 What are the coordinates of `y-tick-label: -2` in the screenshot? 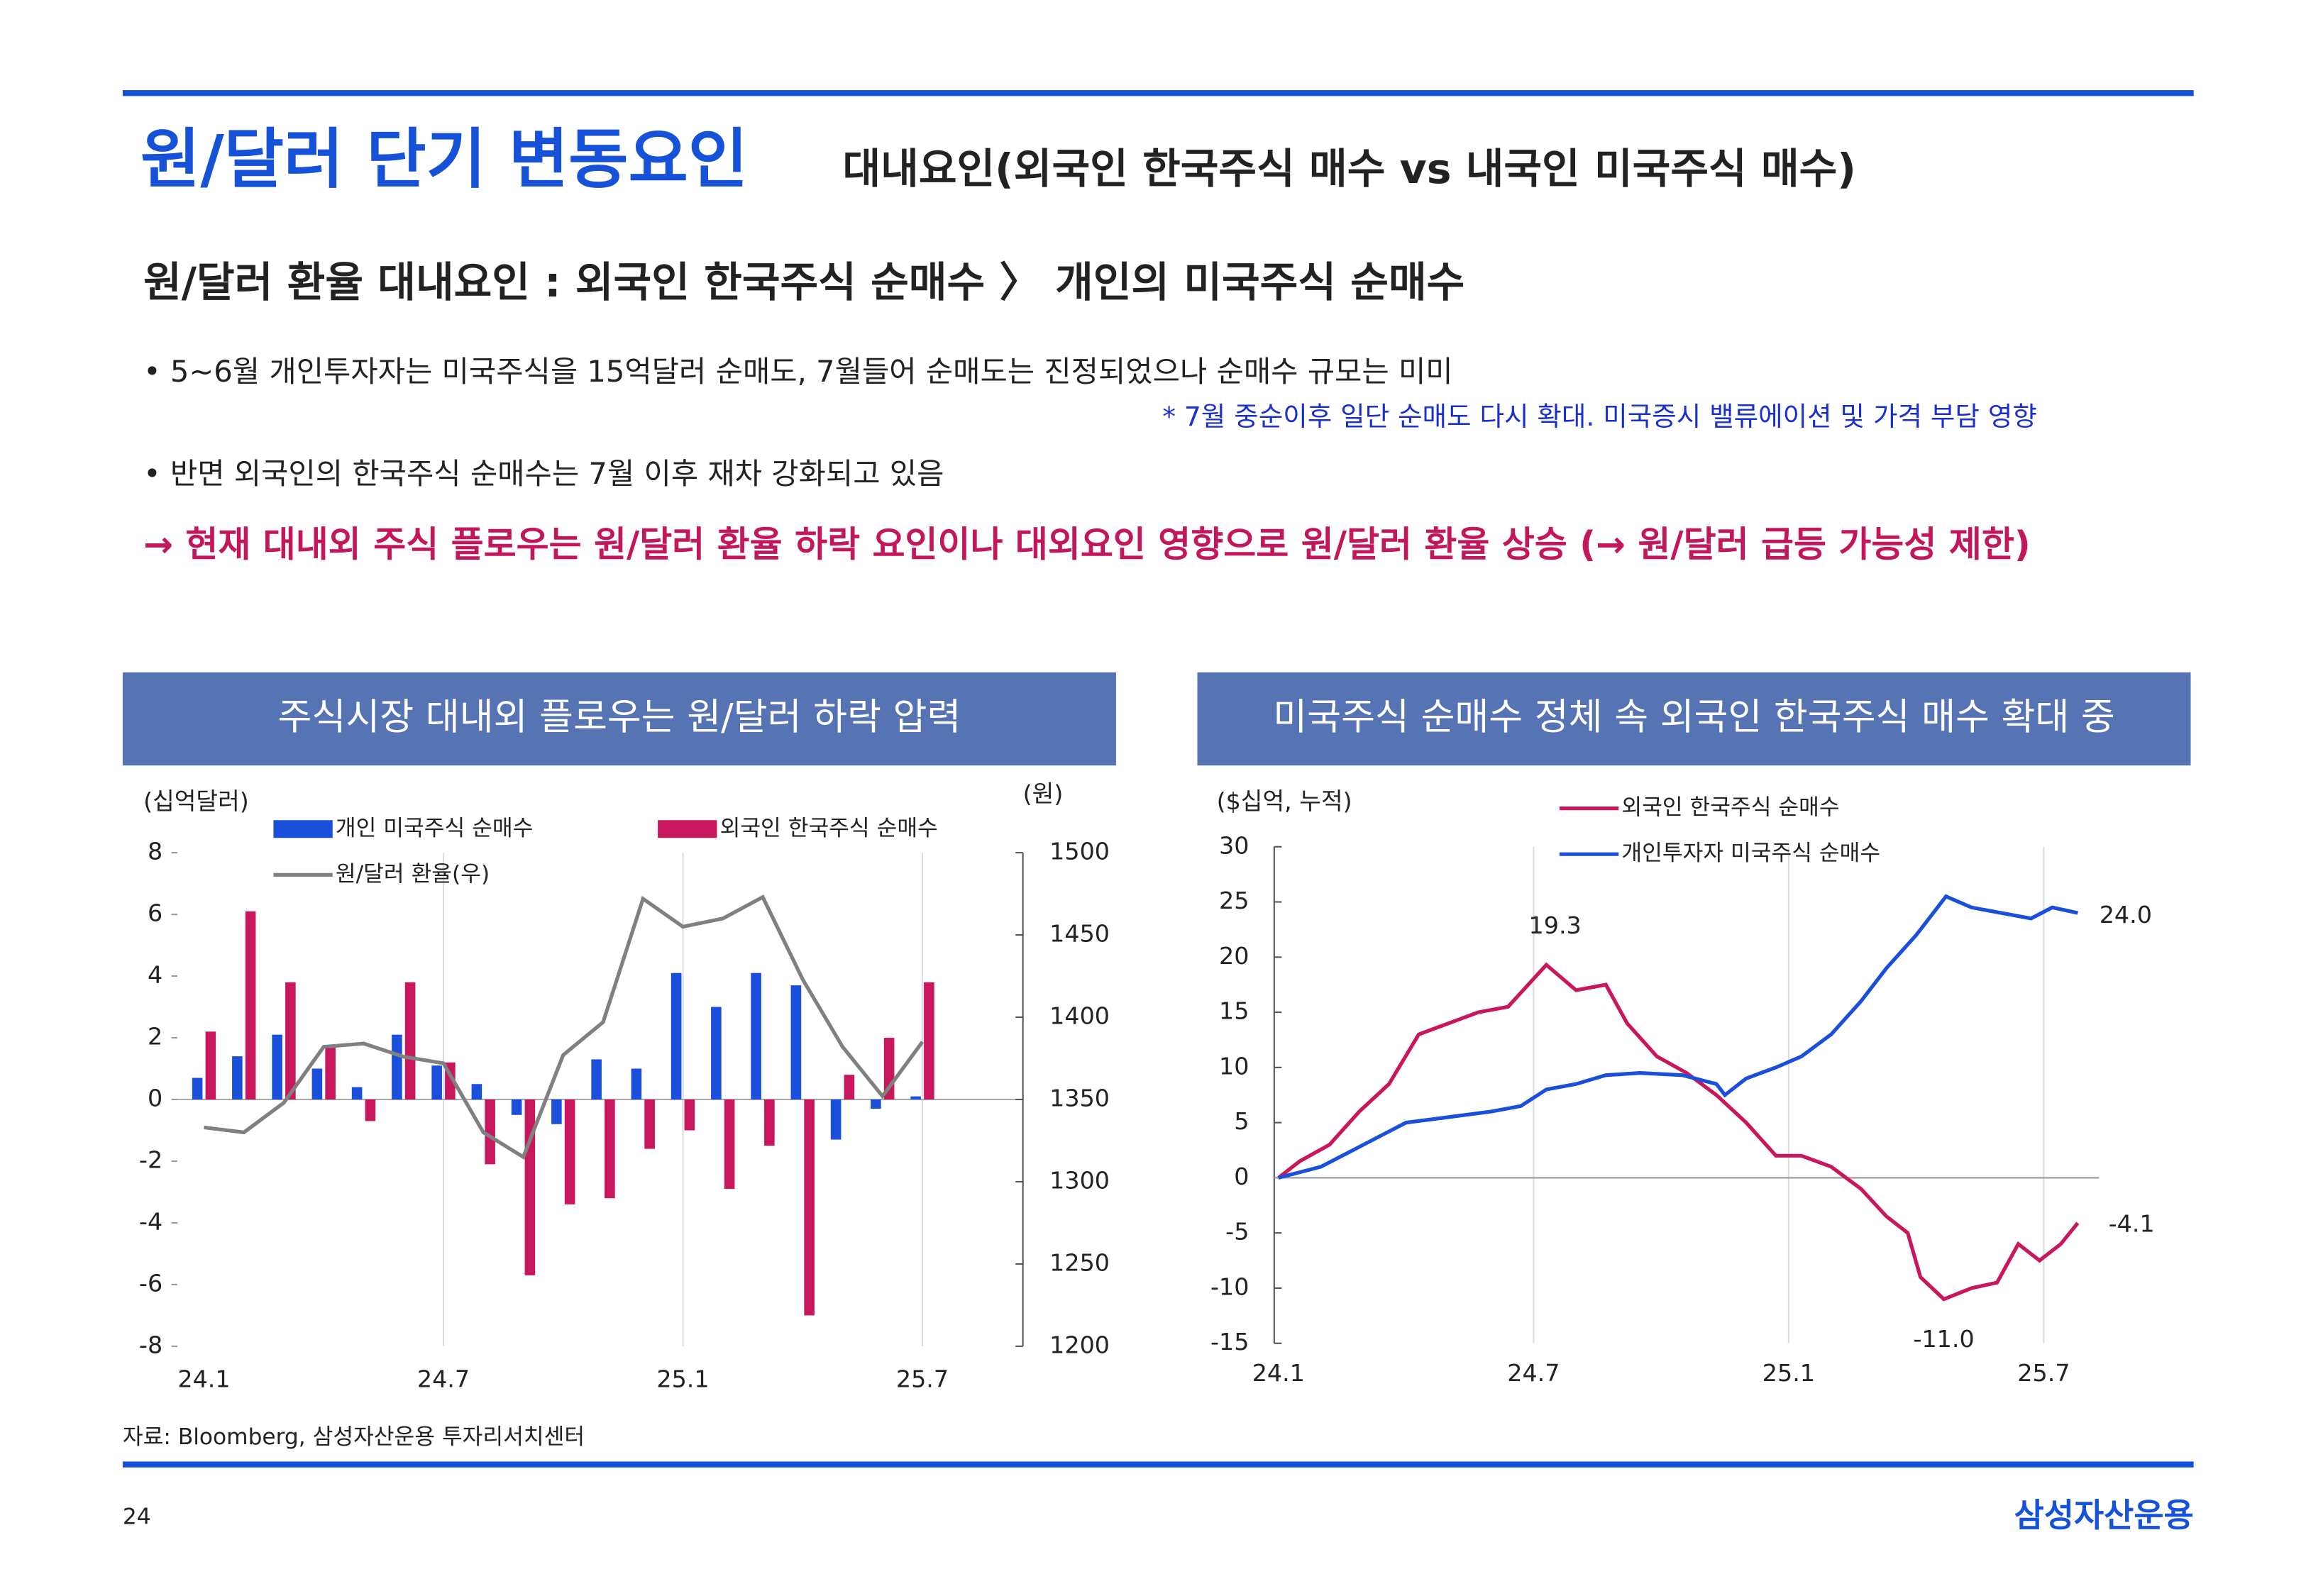 It's located at (150, 1160).